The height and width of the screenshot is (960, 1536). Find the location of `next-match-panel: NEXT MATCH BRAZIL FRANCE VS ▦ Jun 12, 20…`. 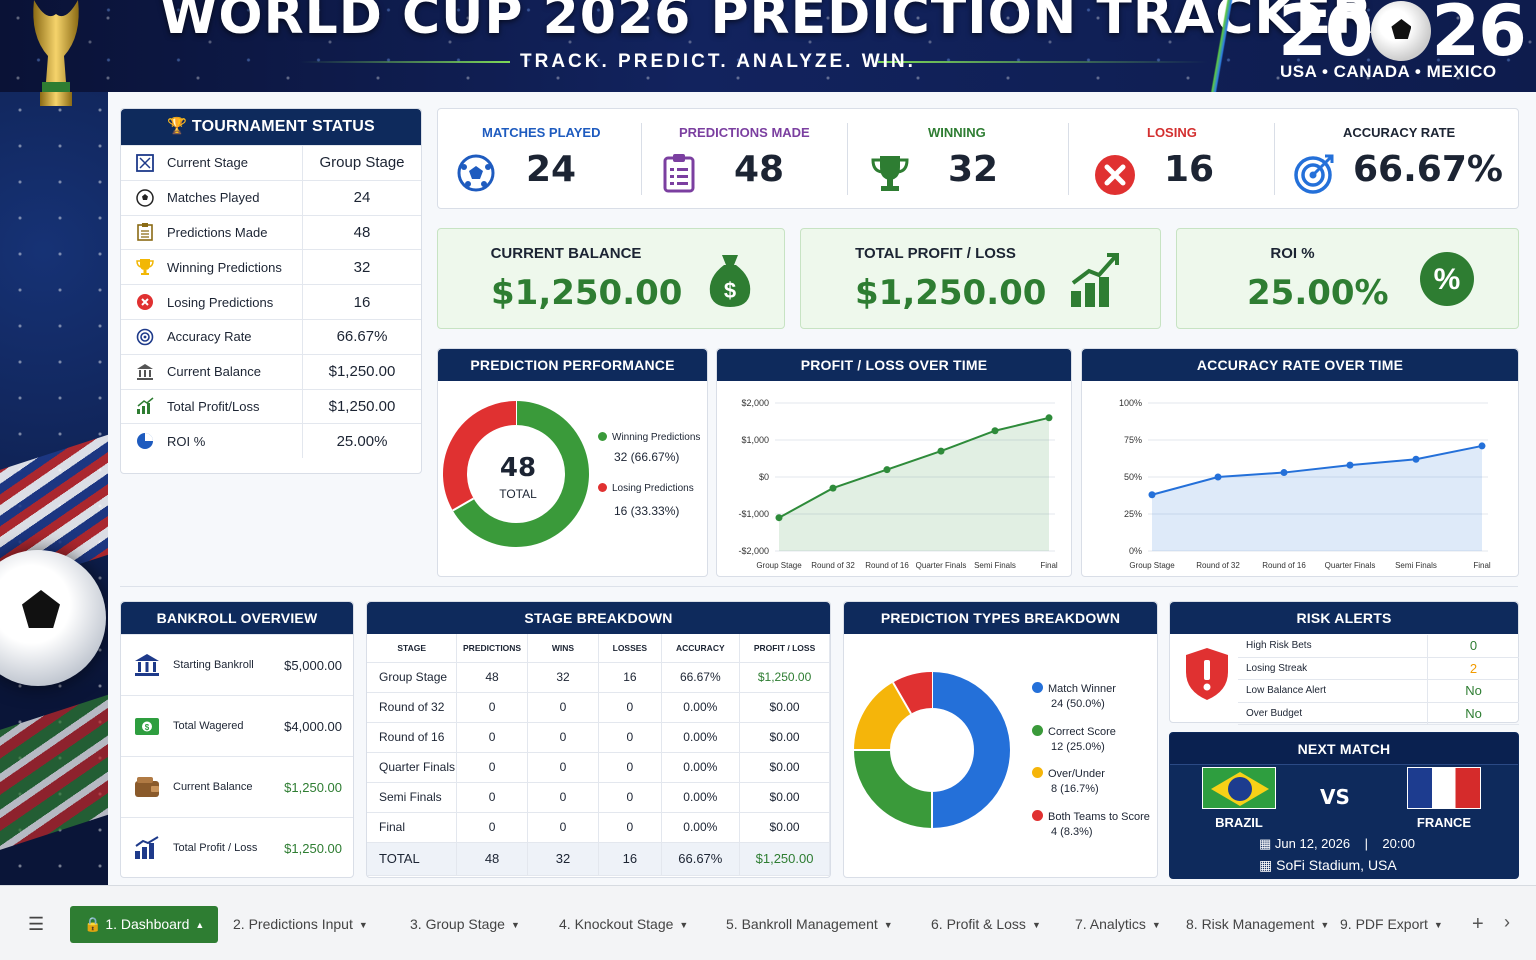

next-match-panel: NEXT MATCH BRAZIL FRANCE VS ▦ Jun 12, 20… is located at coordinates (1344, 805).